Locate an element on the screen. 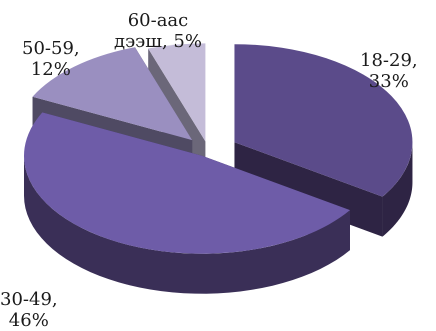 Image resolution: width=436 pixels, height=331 pixels. label-50-59: 50-59, 12% is located at coordinates (51, 59).